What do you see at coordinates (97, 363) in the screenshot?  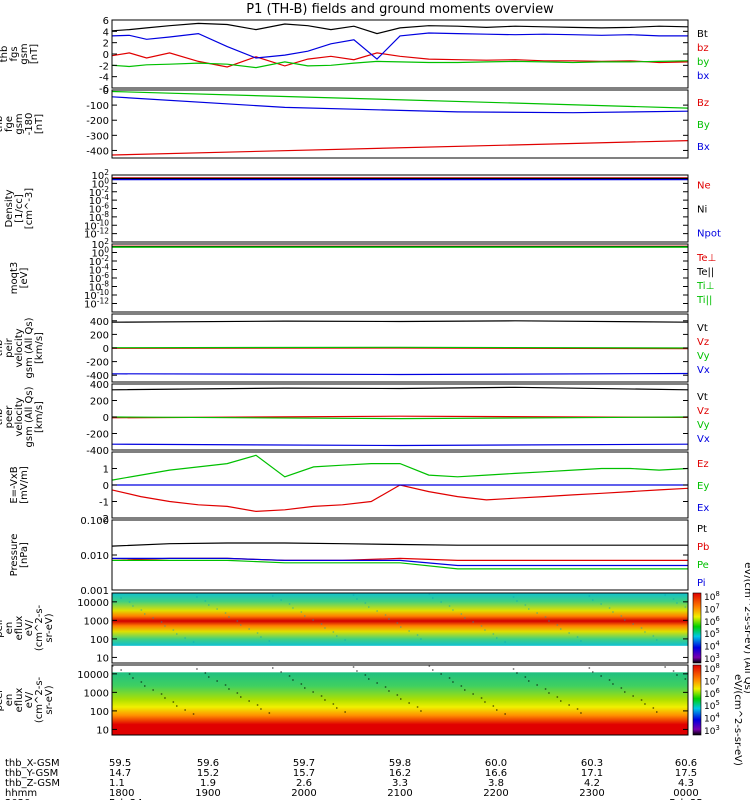 I see `y-tick-label: -200` at bounding box center [97, 363].